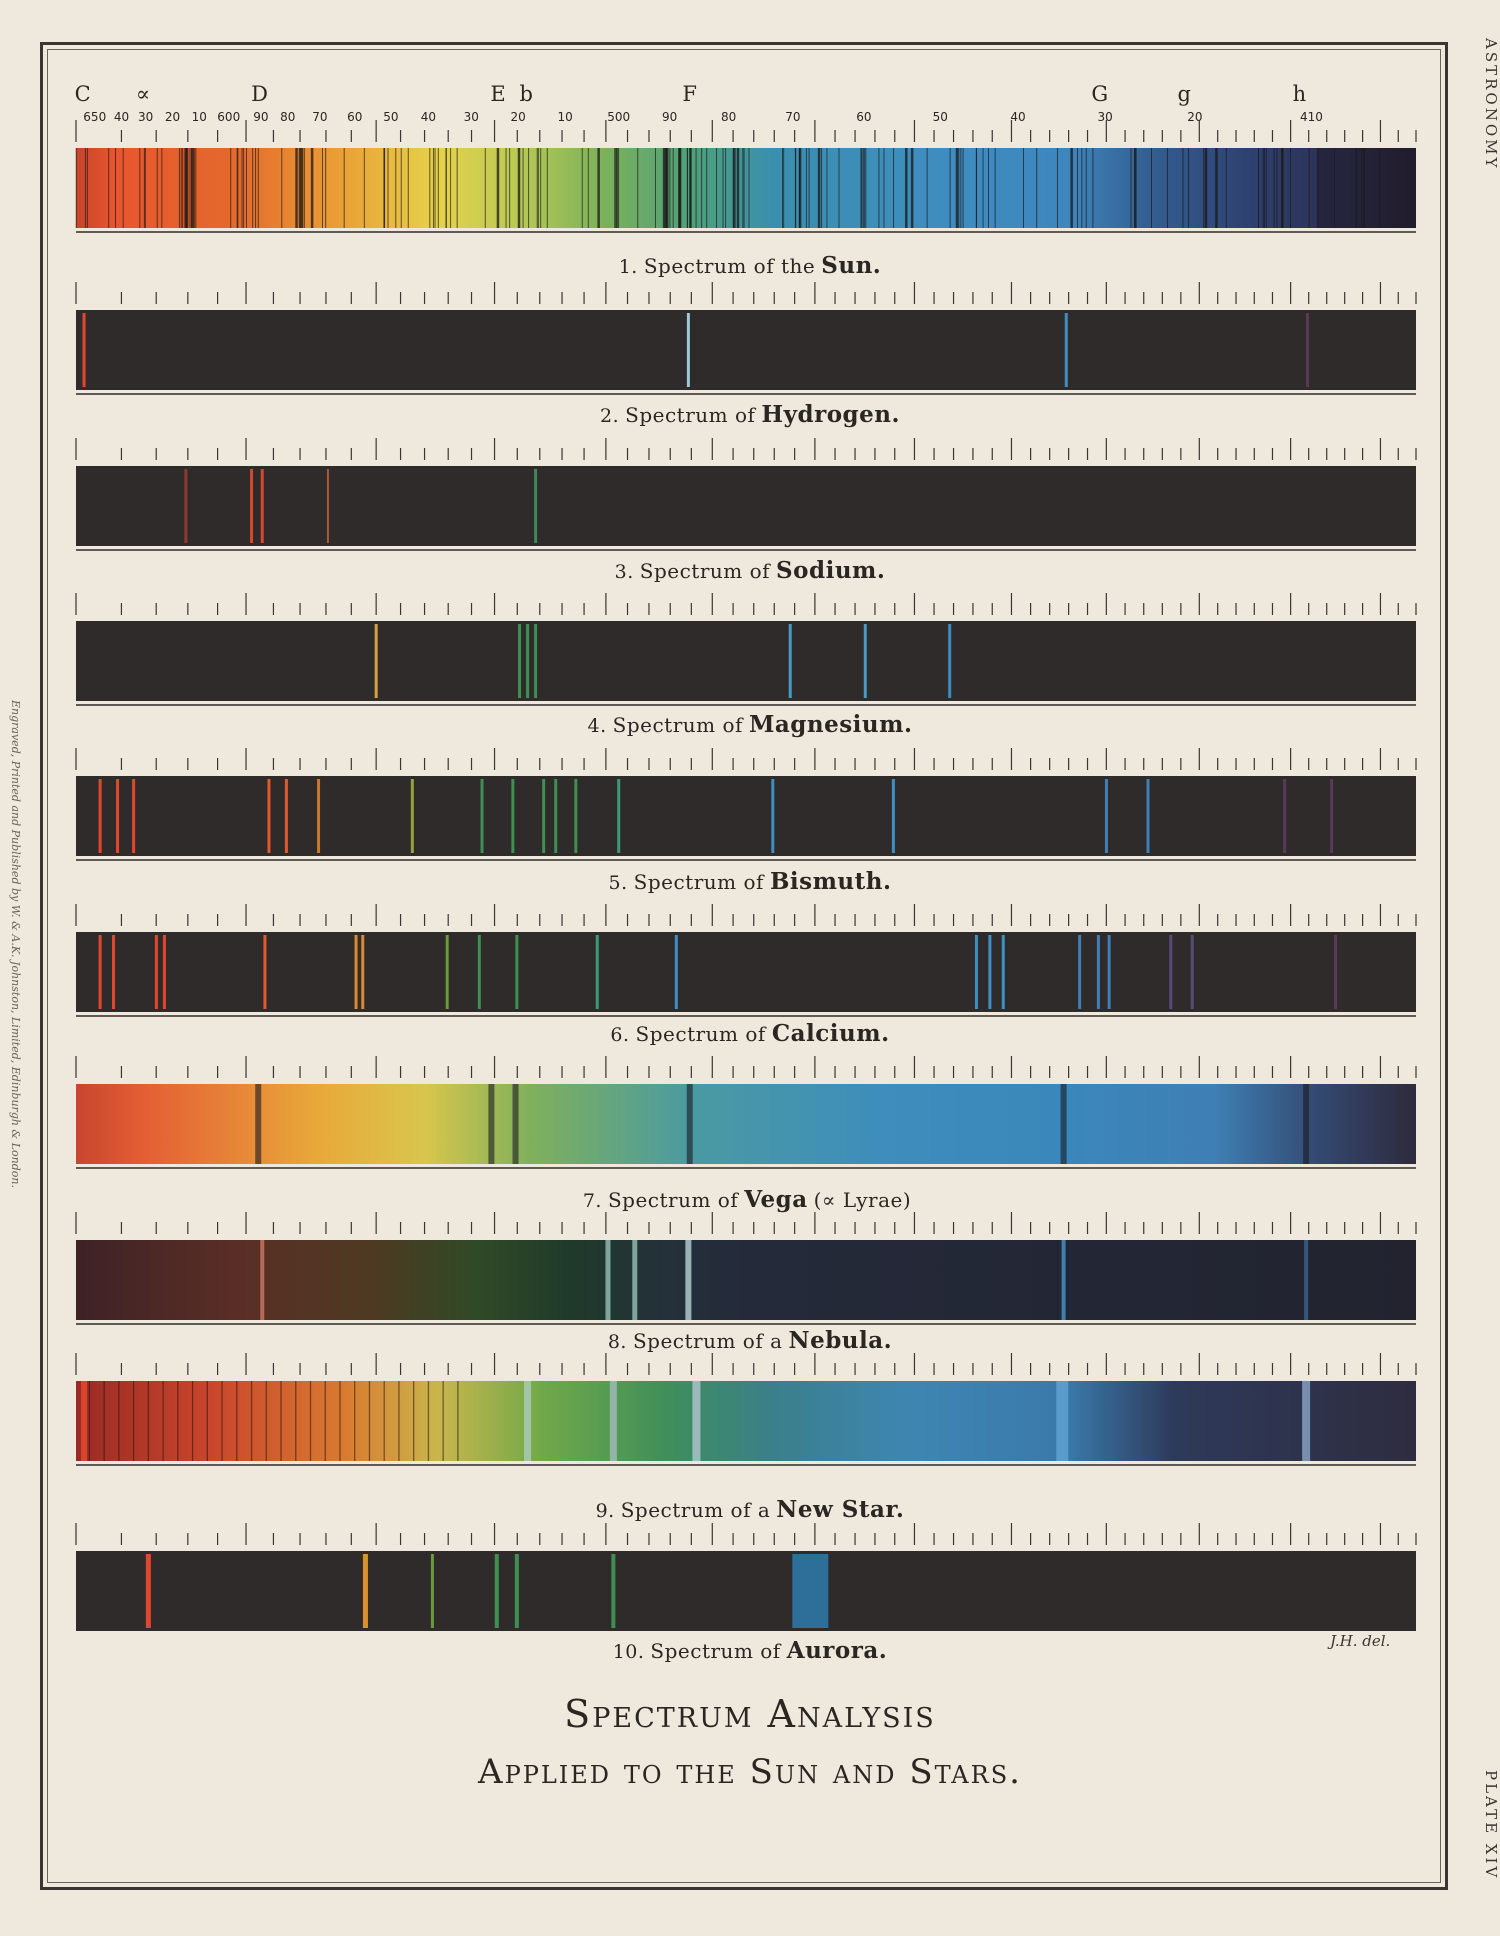 This screenshot has width=1500, height=1936. Describe the element at coordinates (830, 881) in the screenshot. I see `caption-element: Bismuth.` at that location.